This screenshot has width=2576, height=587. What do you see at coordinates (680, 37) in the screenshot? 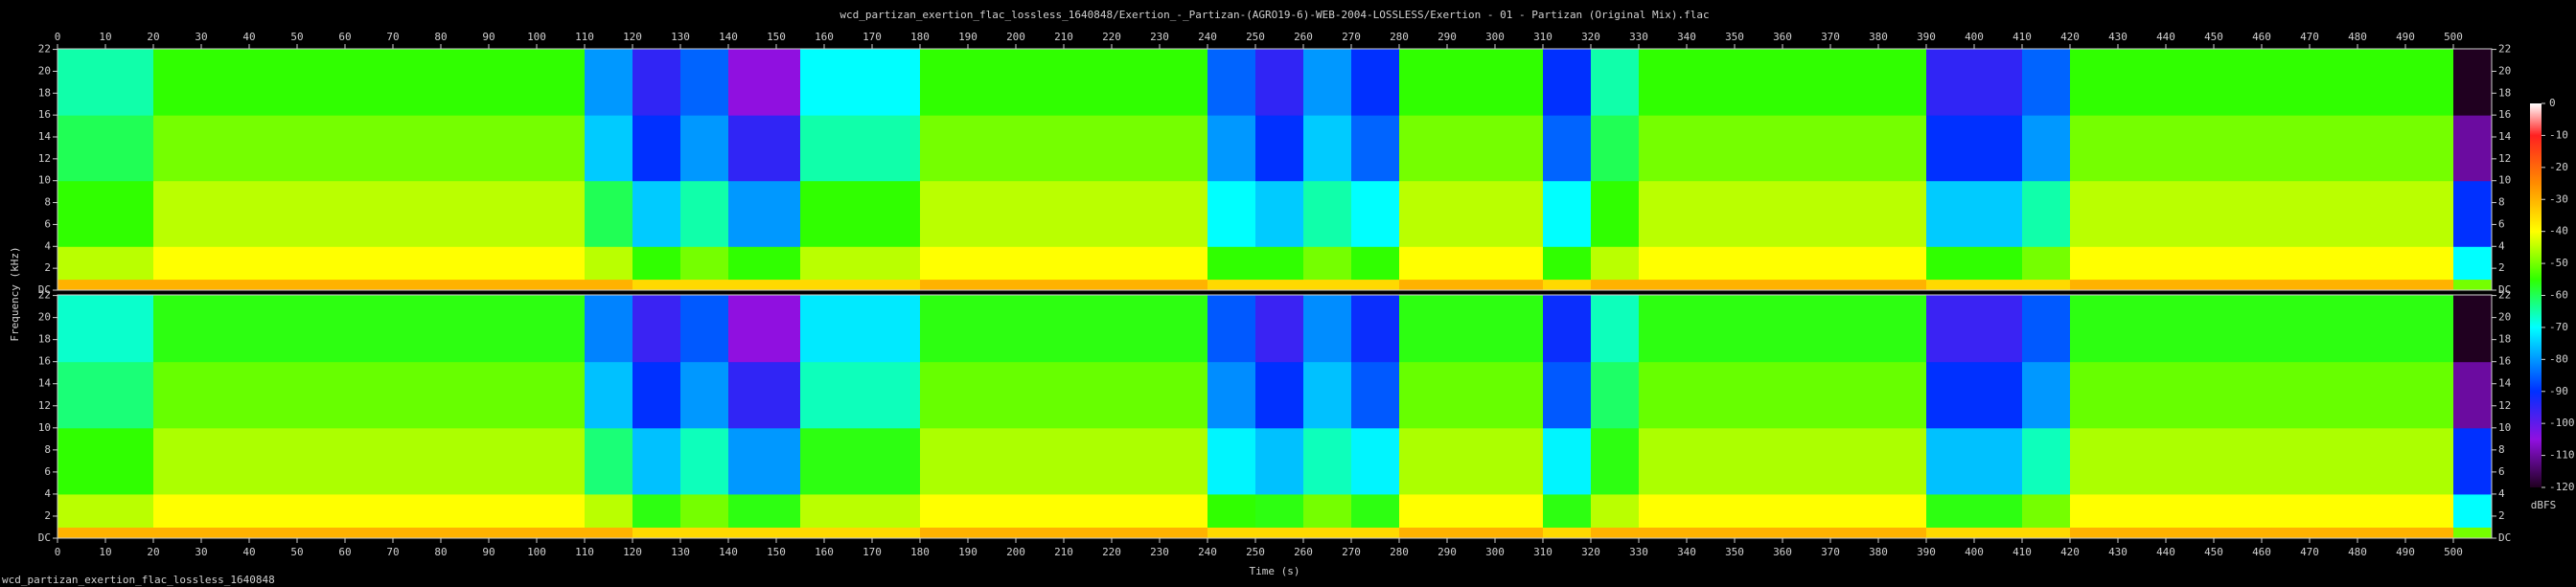
I see `x-tick-label: 130` at bounding box center [680, 37].